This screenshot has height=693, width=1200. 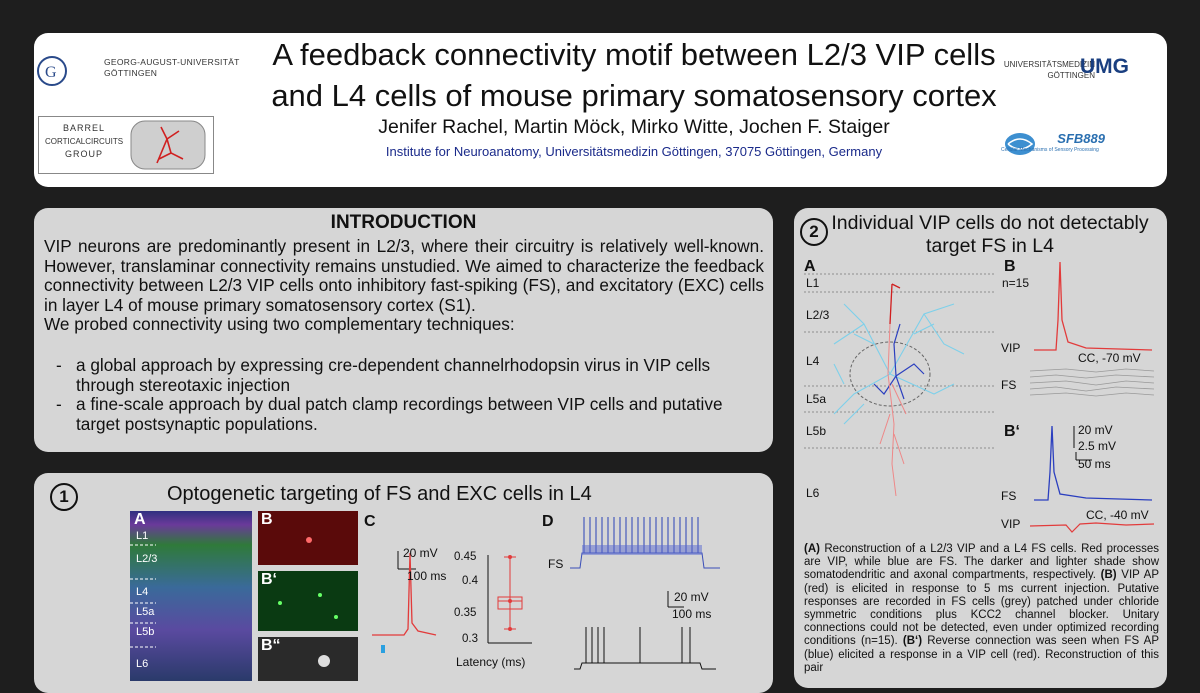 I want to click on image-b-double-prime: B“, so click(x=308, y=659).